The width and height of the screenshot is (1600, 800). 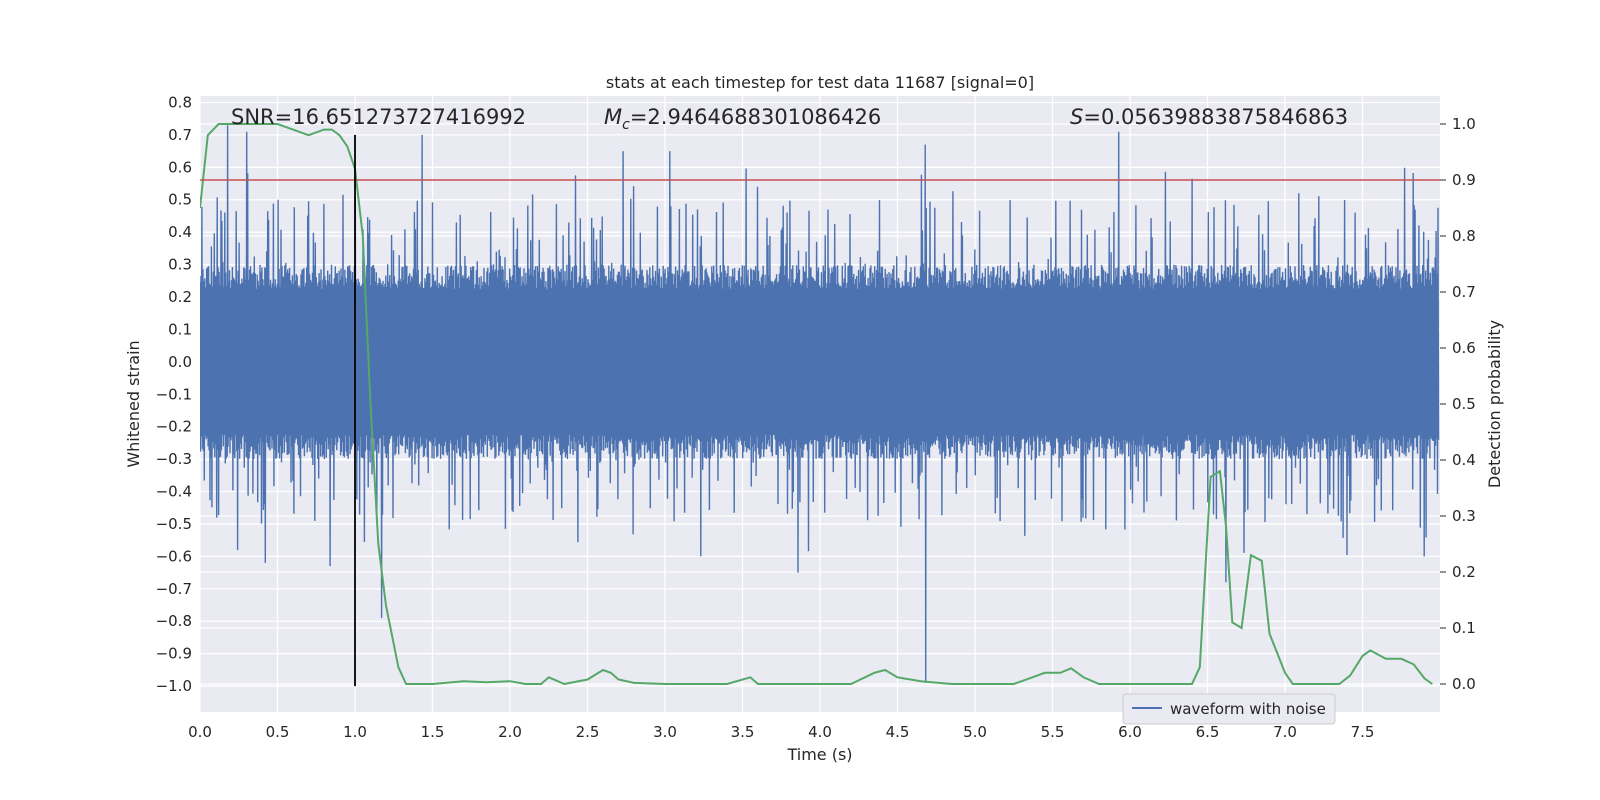 What do you see at coordinates (626, 125) in the screenshot?
I see `chirp-mass-subscript: c` at bounding box center [626, 125].